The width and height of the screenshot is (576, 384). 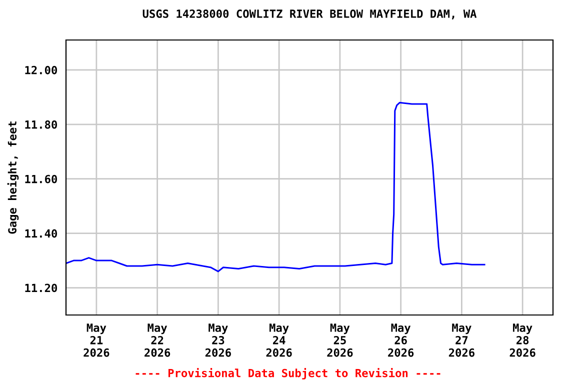 What do you see at coordinates (13, 178) in the screenshot?
I see `y-axis-title: Gage height, feet` at bounding box center [13, 178].